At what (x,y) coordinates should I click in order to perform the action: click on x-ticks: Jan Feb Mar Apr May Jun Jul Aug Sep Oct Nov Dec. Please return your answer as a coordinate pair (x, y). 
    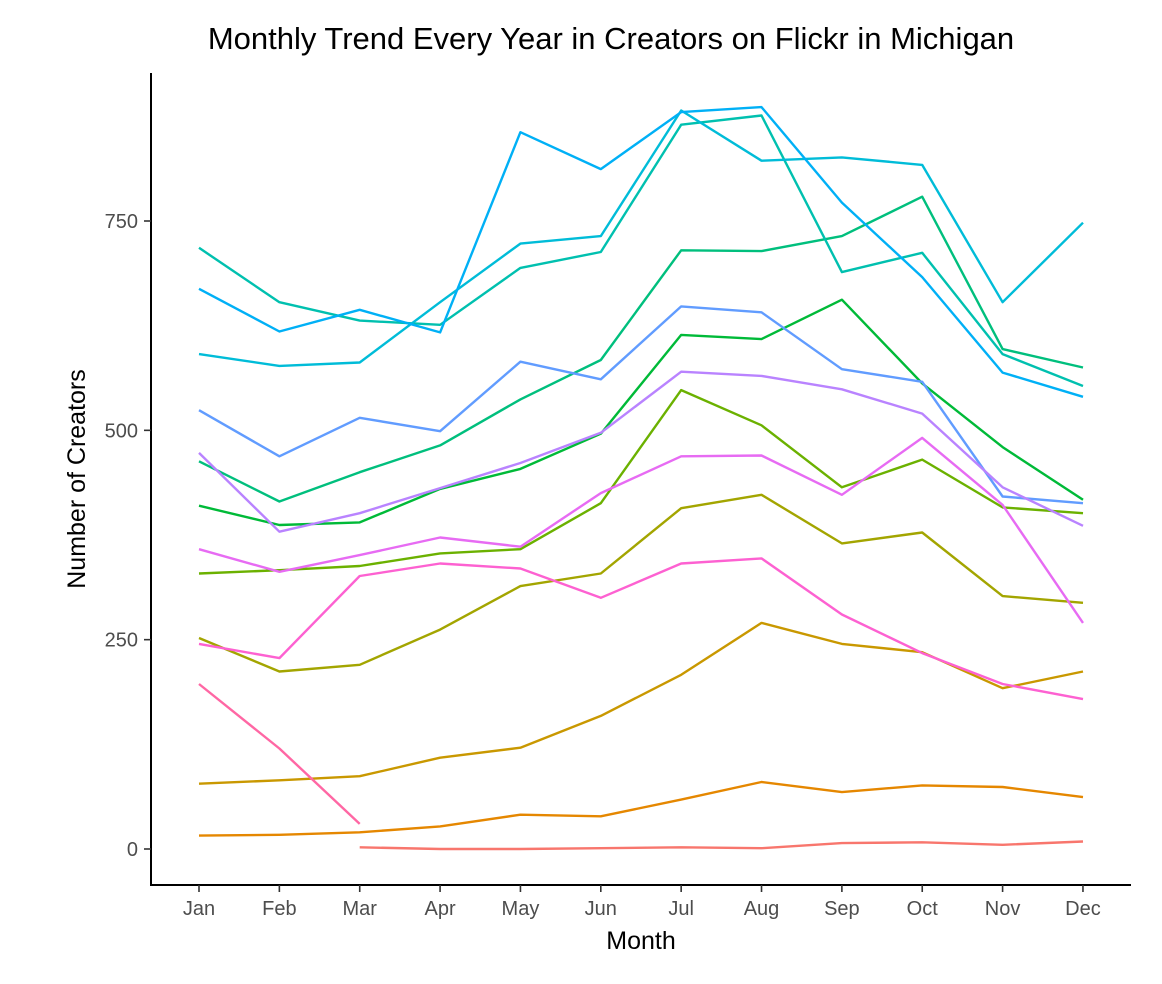
    Looking at the image, I should click on (642, 902).